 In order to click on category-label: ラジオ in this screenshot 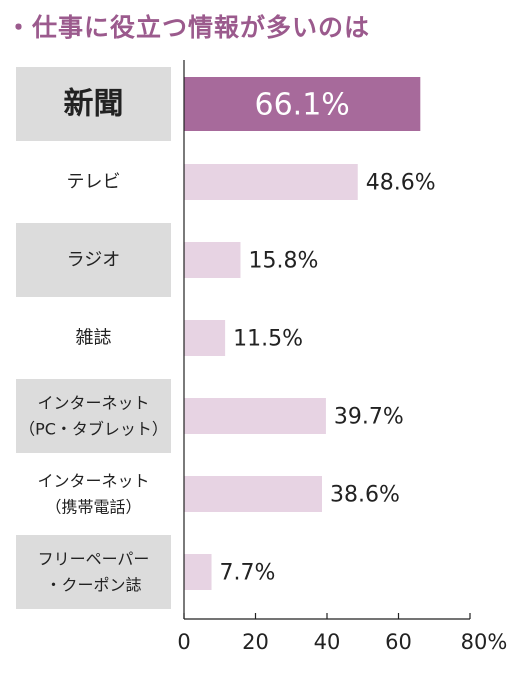, I will do `click(94, 260)`.